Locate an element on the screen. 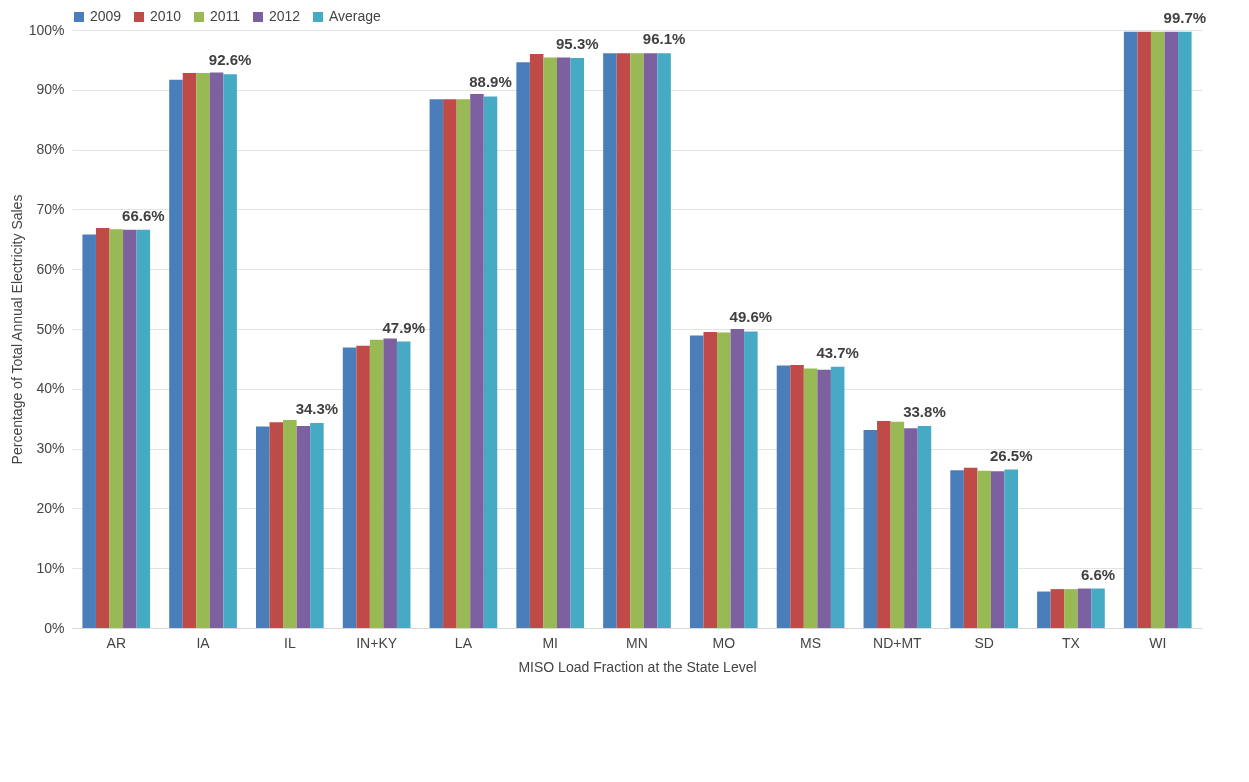 This screenshot has height=782, width=1249. y-tick-label: 50% is located at coordinates (50, 328).